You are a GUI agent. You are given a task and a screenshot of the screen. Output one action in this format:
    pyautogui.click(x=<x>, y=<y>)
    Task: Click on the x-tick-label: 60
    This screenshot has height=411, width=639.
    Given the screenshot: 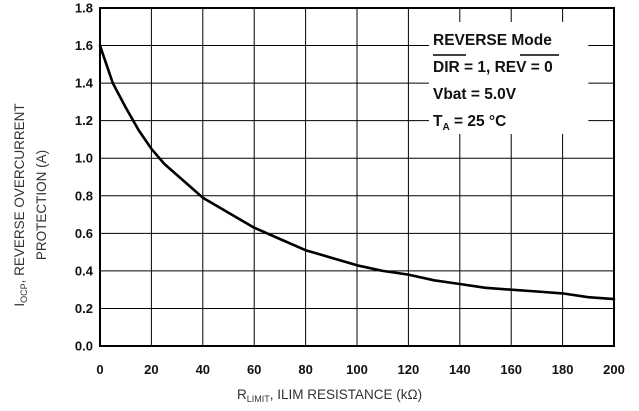 What is the action you would take?
    pyautogui.click(x=254, y=369)
    